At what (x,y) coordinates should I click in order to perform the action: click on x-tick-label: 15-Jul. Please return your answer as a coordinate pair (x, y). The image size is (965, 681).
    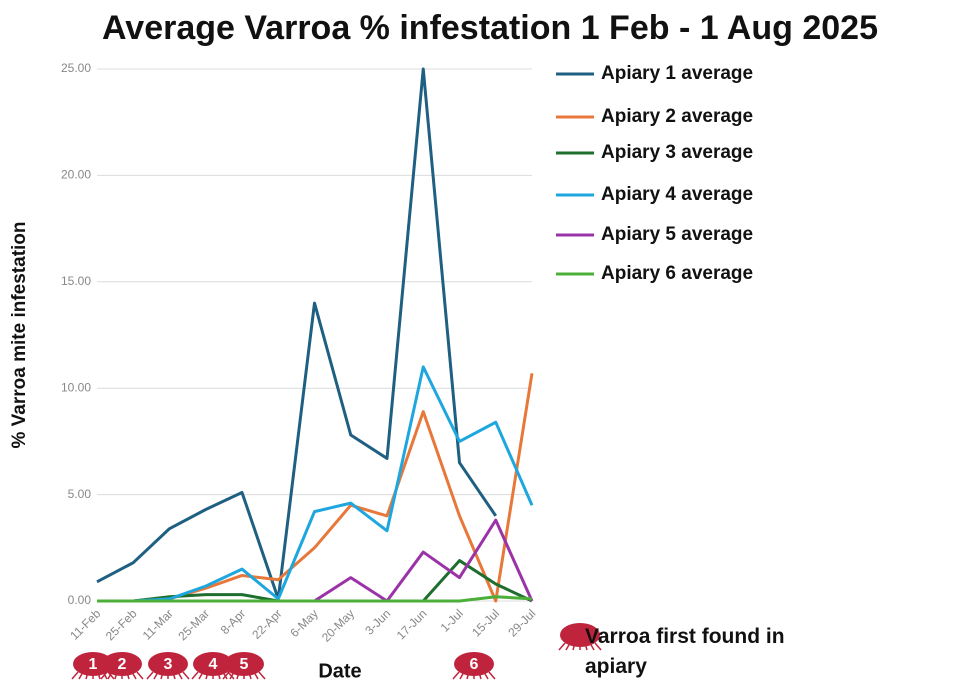
    Looking at the image, I should click on (485, 622).